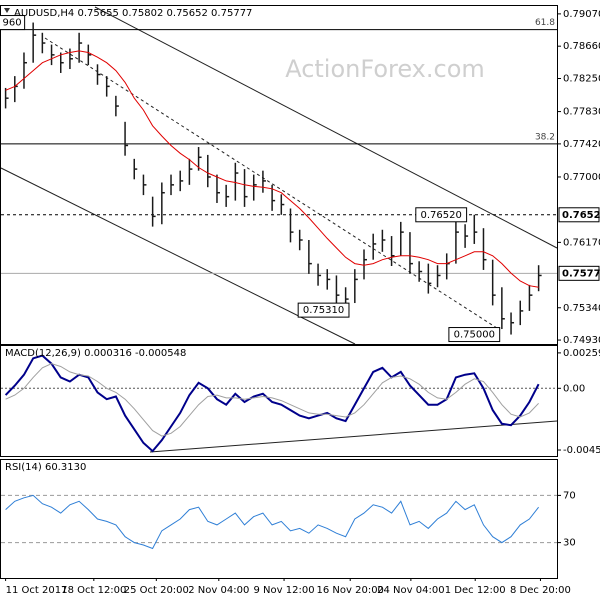  Describe the element at coordinates (353, 436) in the screenshot. I see `macd-trendline` at that location.